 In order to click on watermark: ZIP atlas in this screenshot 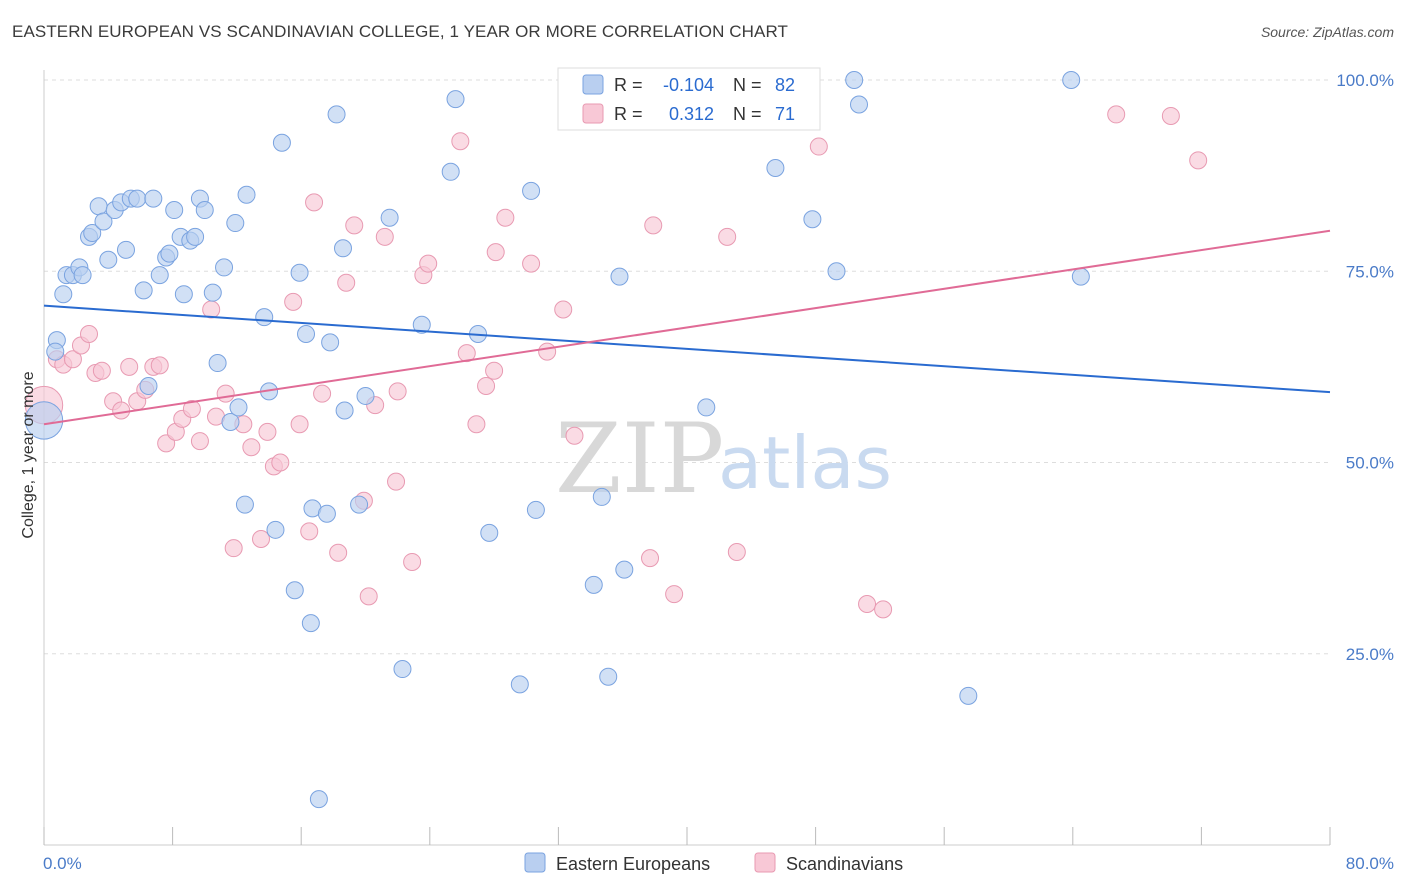, I will do `click(723, 459)`.